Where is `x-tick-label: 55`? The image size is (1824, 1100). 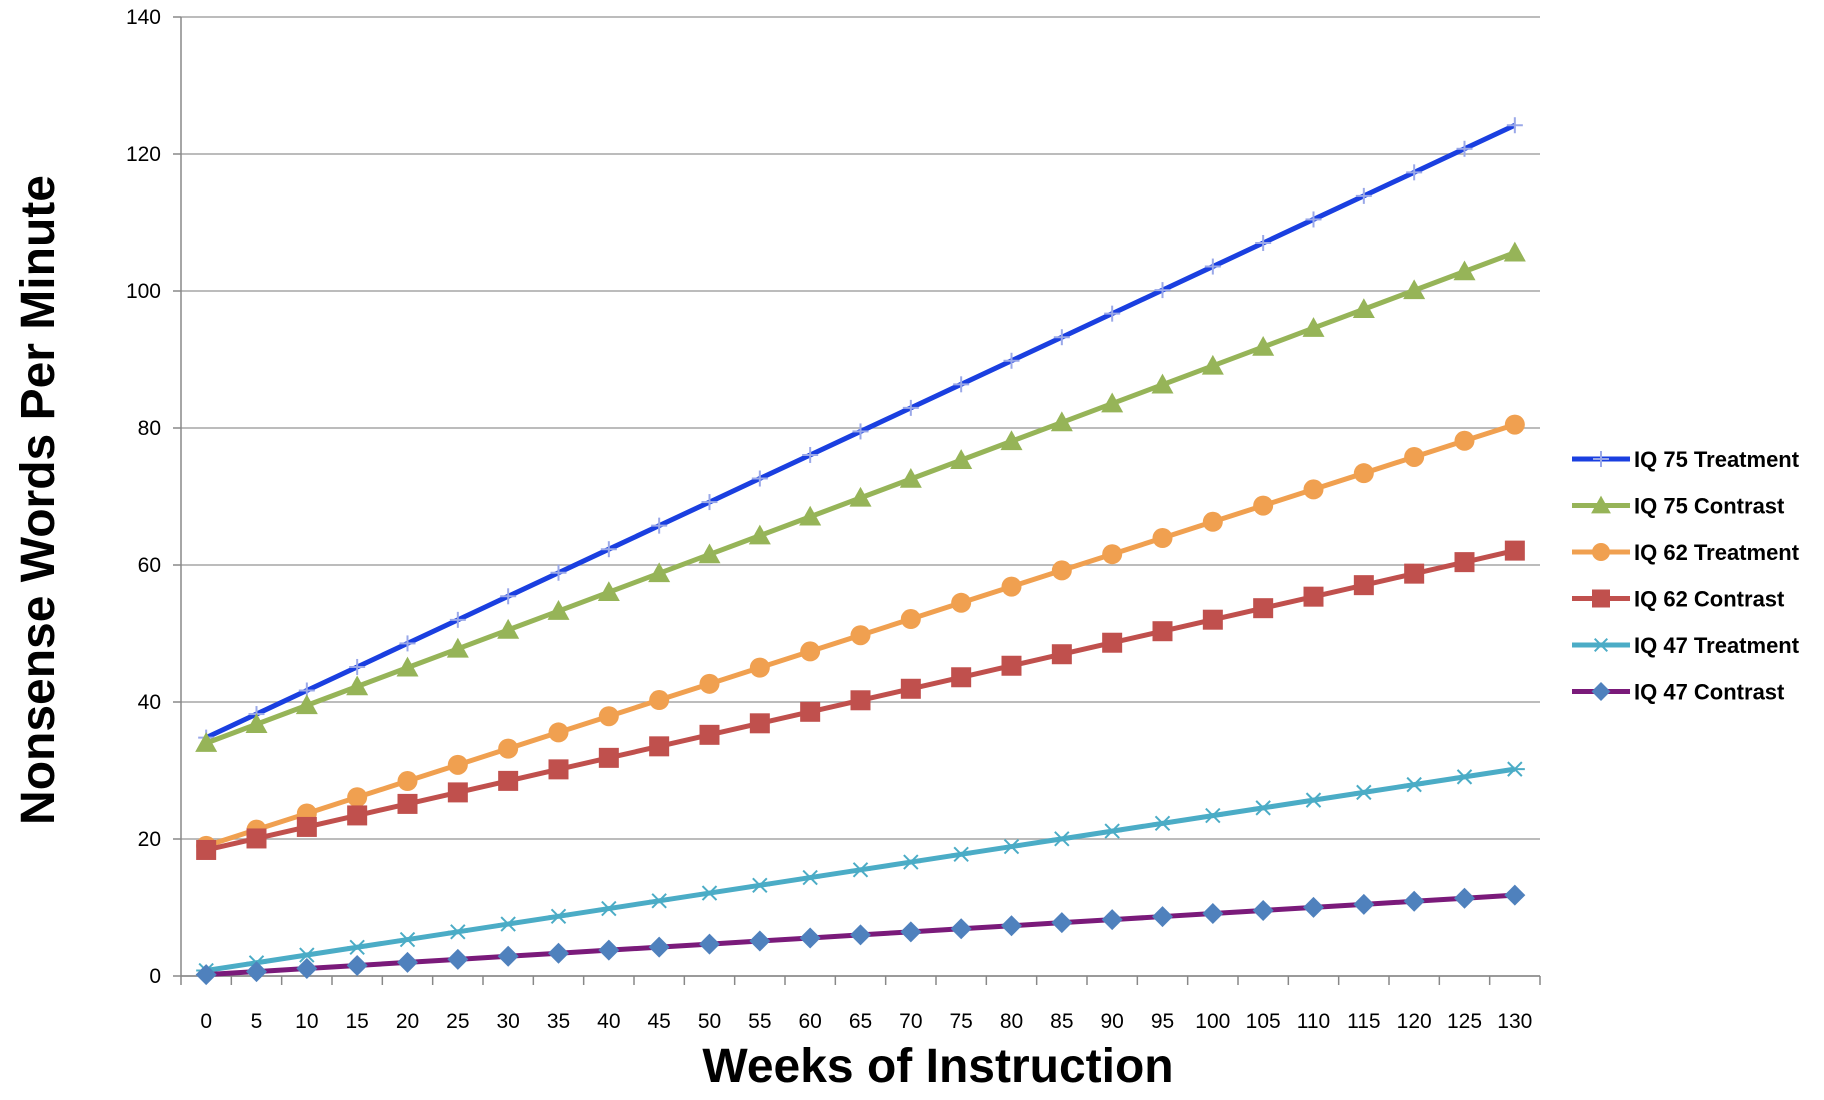
x-tick-label: 55 is located at coordinates (759, 1021).